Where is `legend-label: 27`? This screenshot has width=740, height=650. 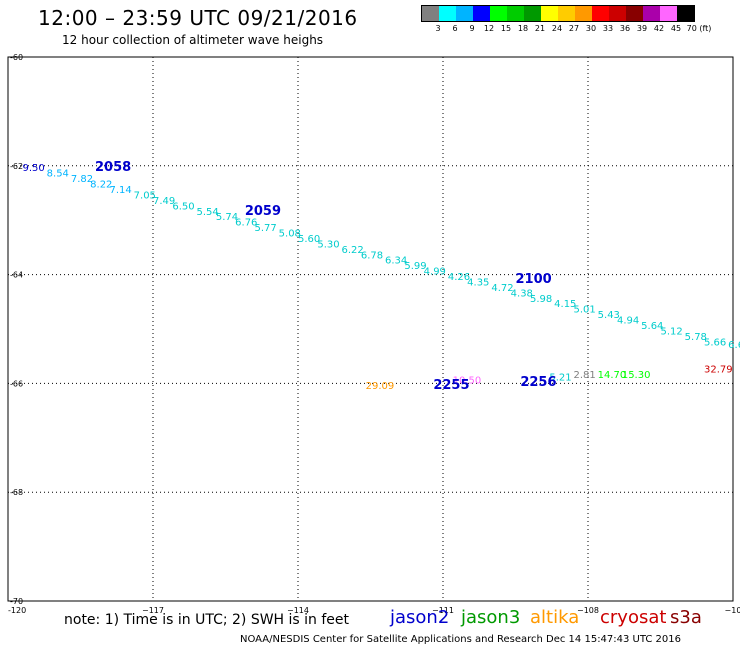
legend-label: 27 is located at coordinates (574, 28).